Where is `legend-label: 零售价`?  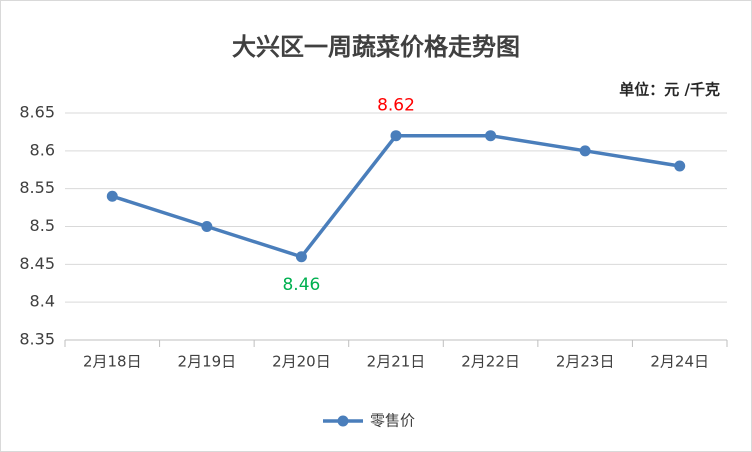
legend-label: 零售价 is located at coordinates (392, 421).